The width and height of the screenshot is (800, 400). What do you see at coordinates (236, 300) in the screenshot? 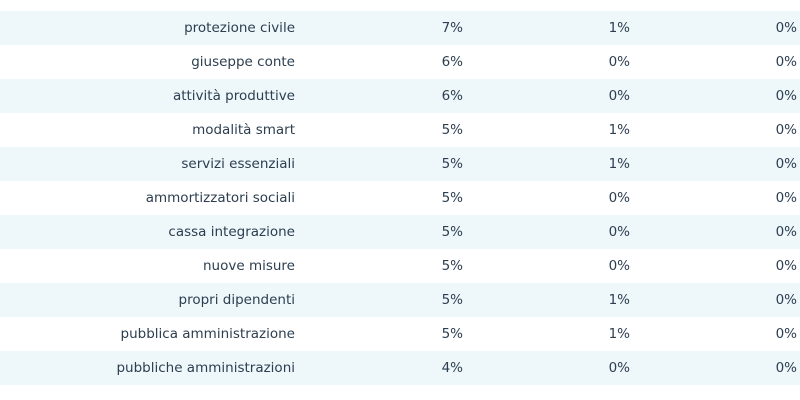
I see `row-label: propri dipendenti` at bounding box center [236, 300].